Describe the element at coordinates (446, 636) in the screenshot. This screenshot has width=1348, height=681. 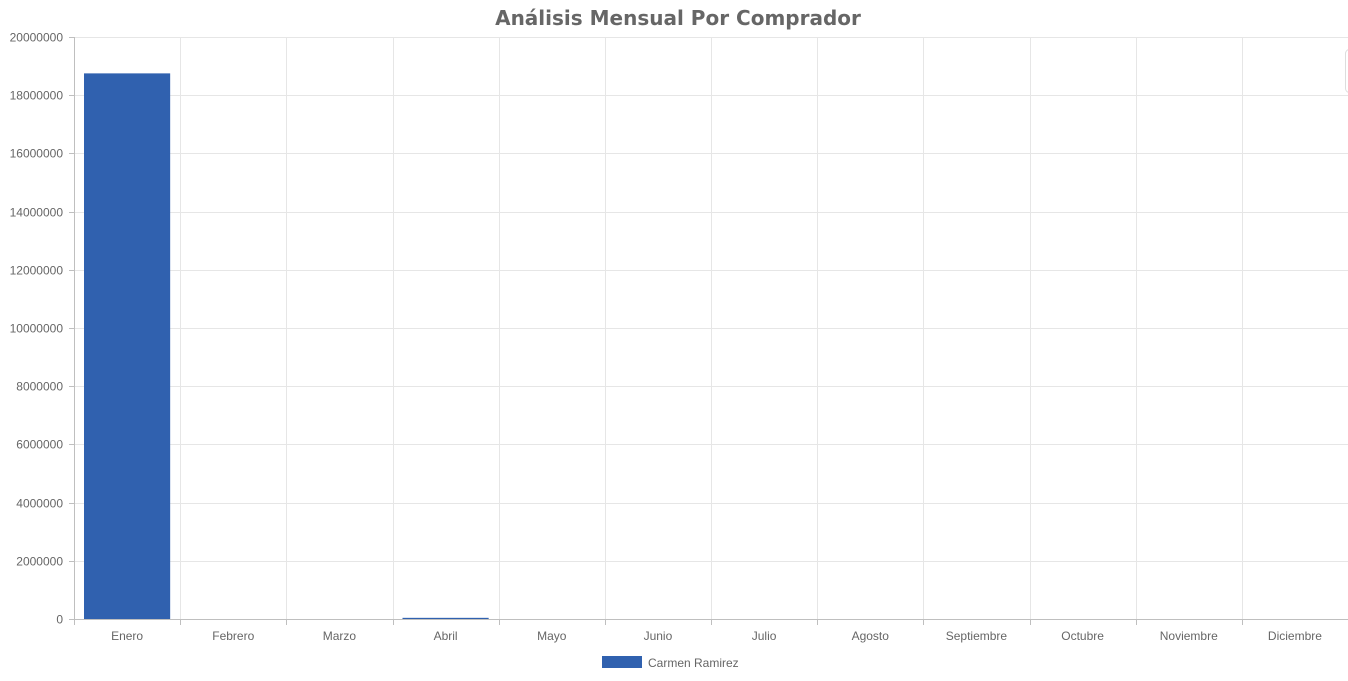
I see `x-tick-label: Abril` at that location.